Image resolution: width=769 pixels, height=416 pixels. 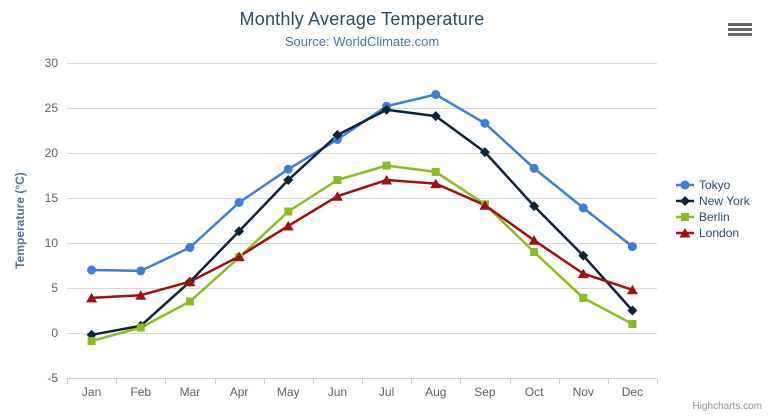 I want to click on data-point-berlin-dec, so click(x=632, y=324).